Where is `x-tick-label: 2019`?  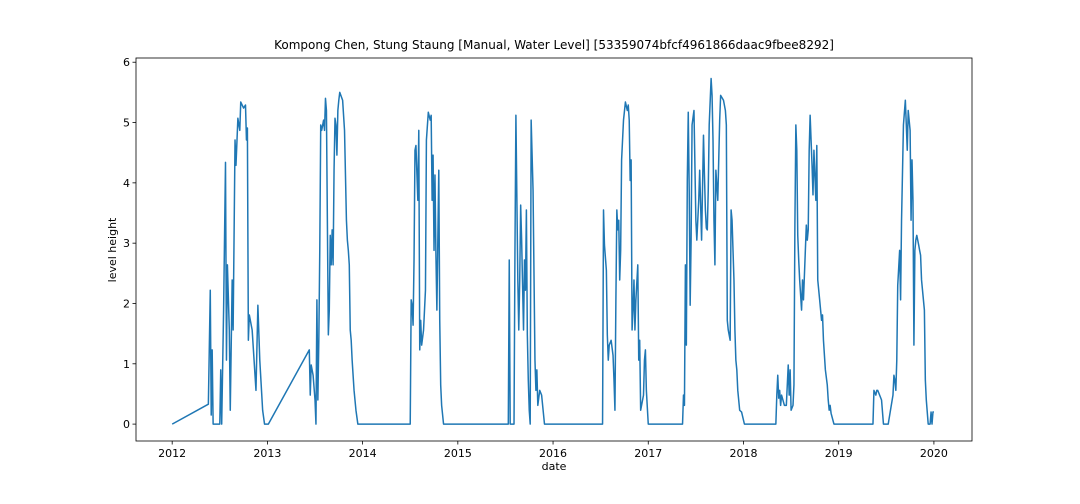 x-tick-label: 2019 is located at coordinates (839, 453).